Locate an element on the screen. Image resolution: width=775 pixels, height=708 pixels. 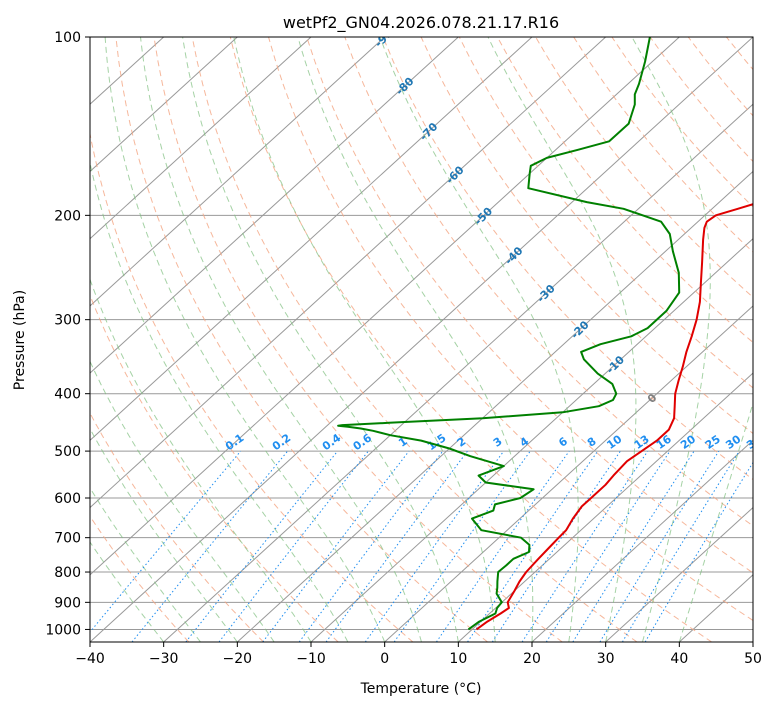
y-axis-label: Pressure (hPa) is located at coordinates (20, 340).